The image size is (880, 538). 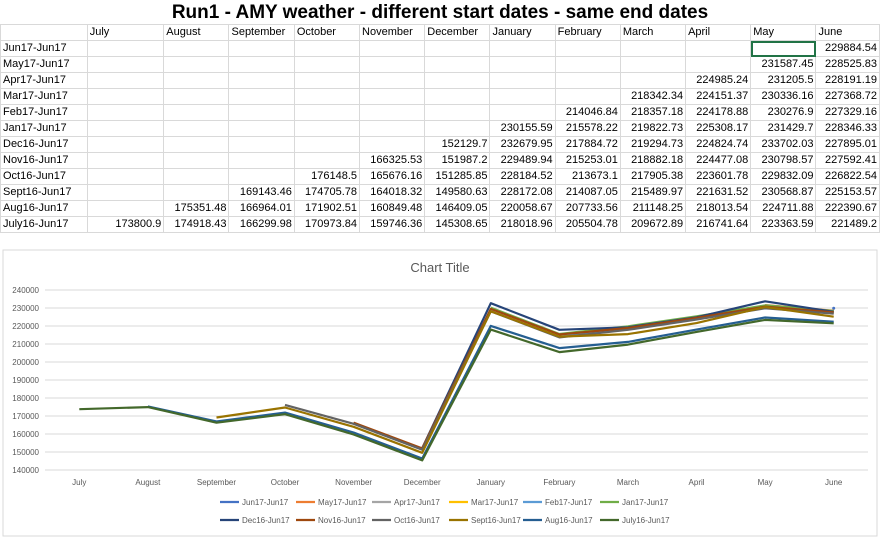 I want to click on table-cell: 211148.25, so click(x=653, y=208).